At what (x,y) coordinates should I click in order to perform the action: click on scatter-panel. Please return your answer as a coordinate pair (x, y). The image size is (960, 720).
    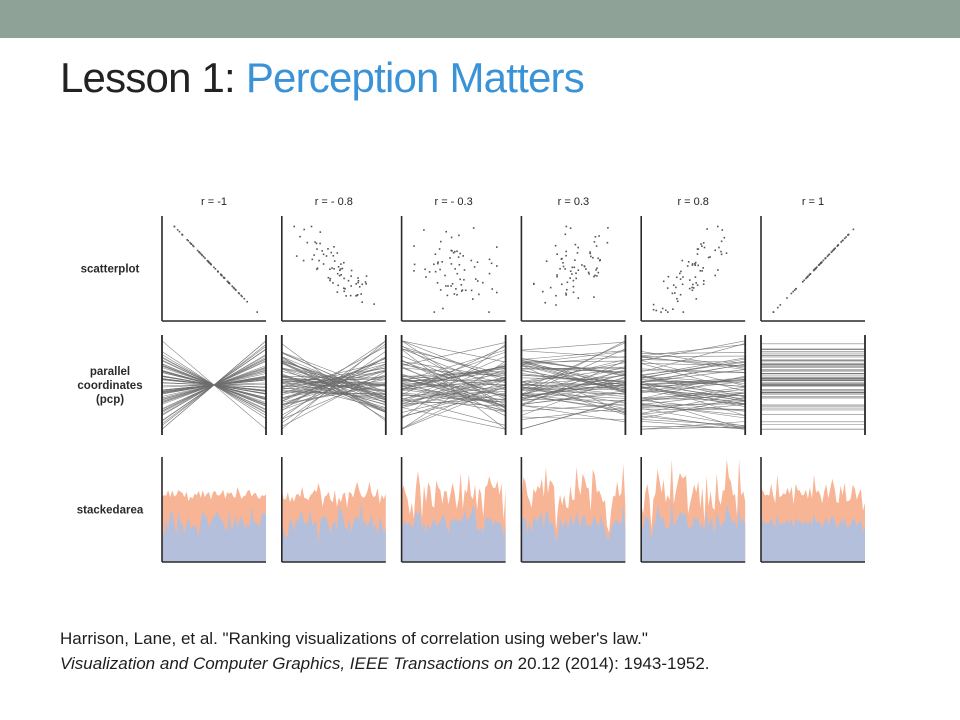
    Looking at the image, I should click on (333, 269).